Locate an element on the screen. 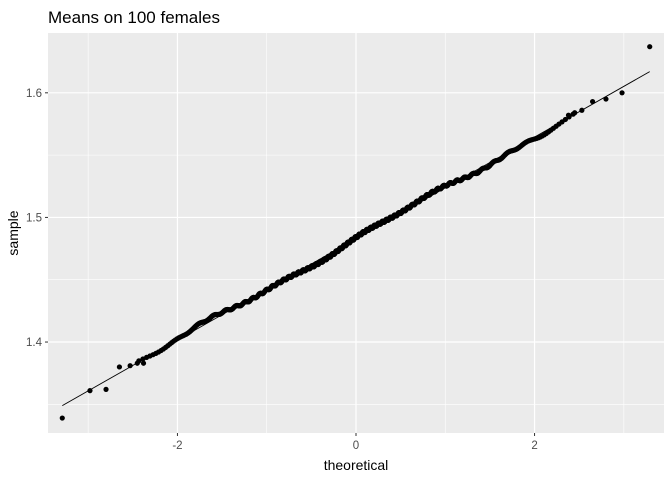 Image resolution: width=672 pixels, height=480 pixels. chart-title: Means on 100 females is located at coordinates (134, 17).